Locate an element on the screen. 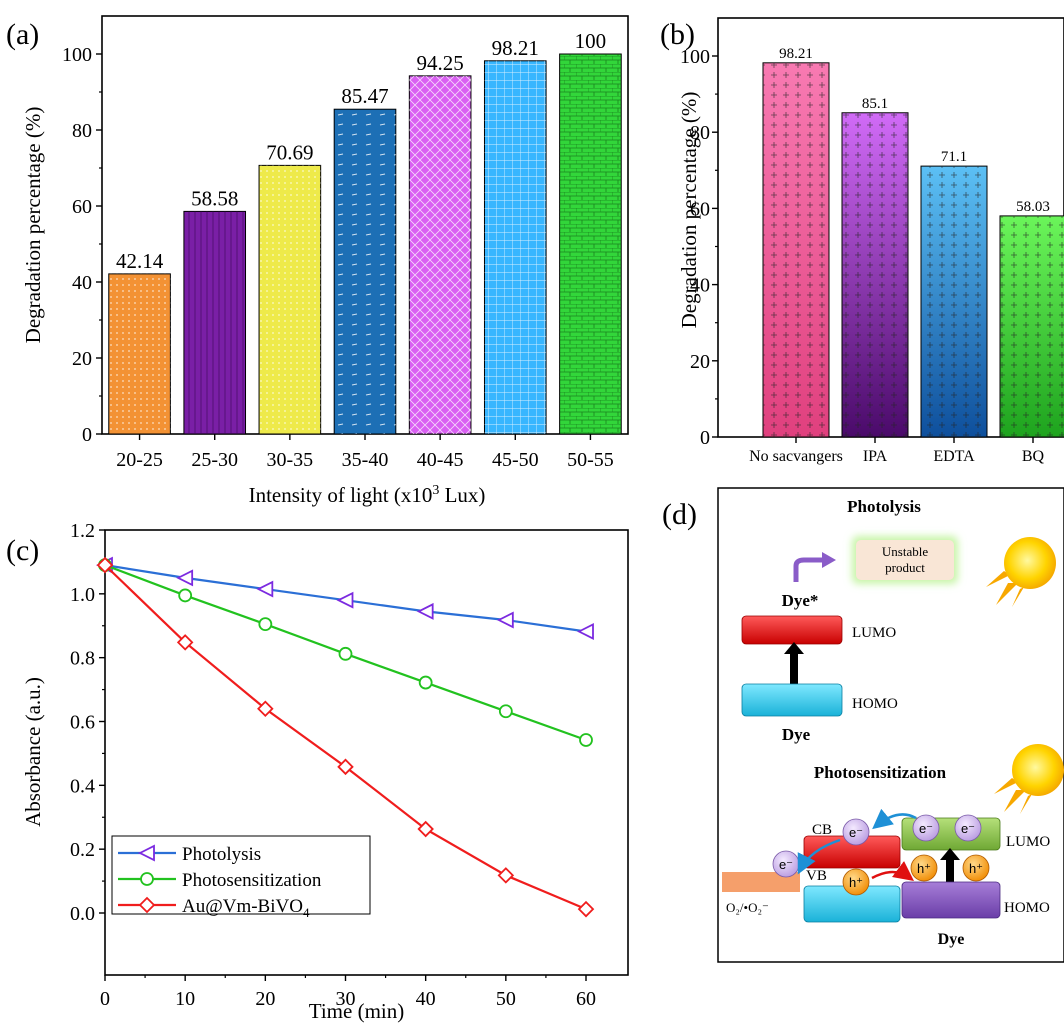  ytick-label-a-2: 40 is located at coordinates (82, 283).